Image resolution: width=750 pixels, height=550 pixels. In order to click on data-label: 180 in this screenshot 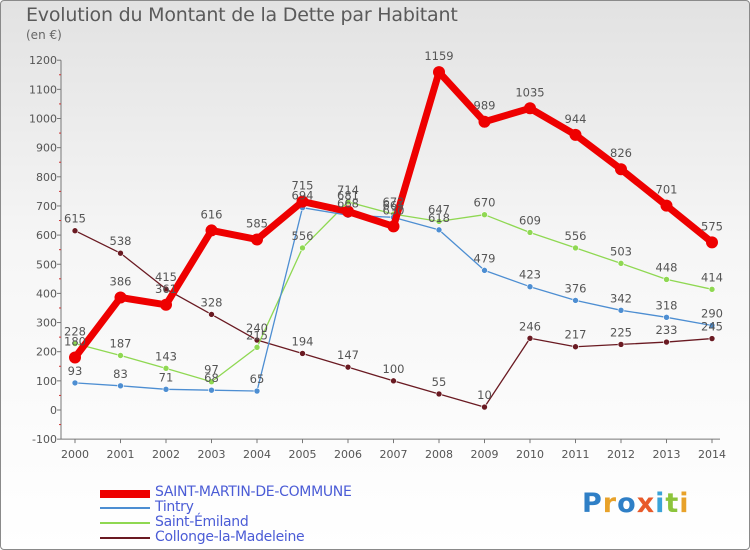, I will do `click(75, 342)`.